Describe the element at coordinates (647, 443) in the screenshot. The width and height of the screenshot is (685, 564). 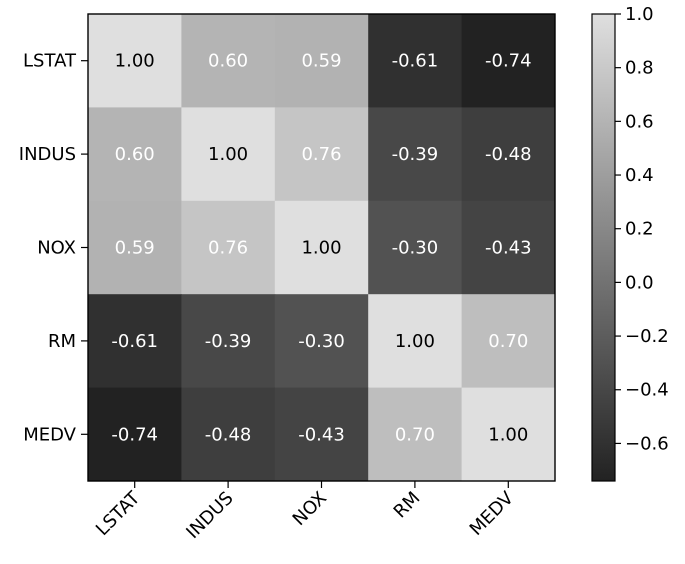
I see `colorbar-tick-label: −0.6` at that location.